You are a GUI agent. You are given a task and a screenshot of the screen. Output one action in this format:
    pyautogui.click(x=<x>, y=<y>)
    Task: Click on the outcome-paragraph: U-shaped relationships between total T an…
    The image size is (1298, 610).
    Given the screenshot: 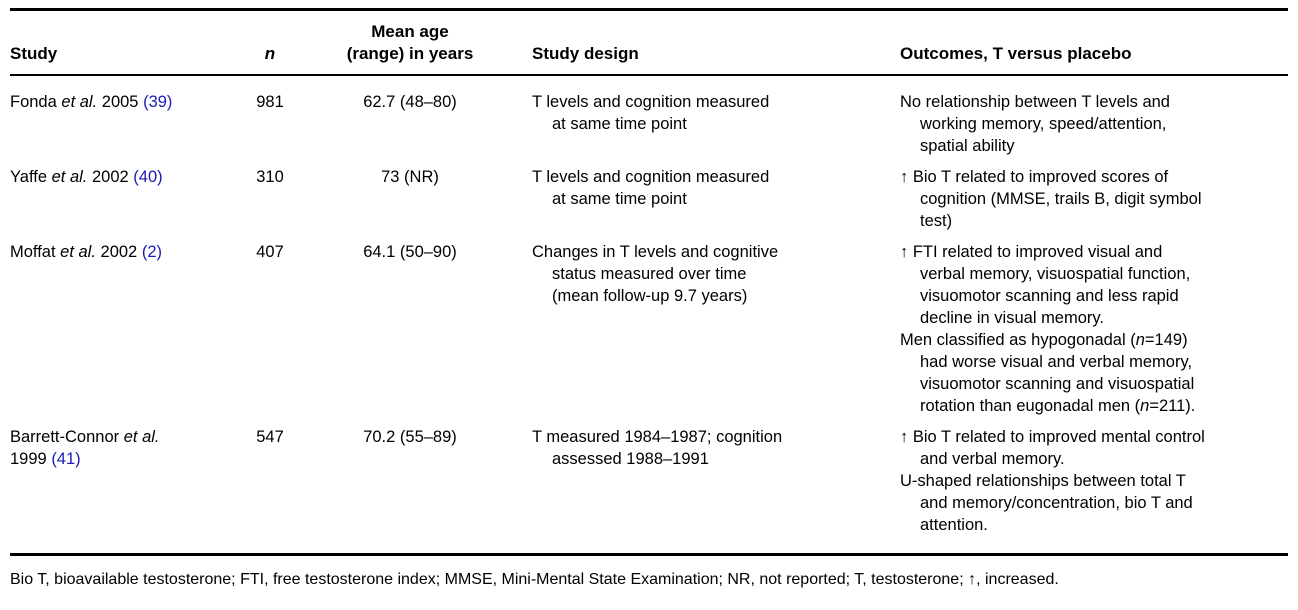 What is the action you would take?
    pyautogui.click(x=1094, y=503)
    